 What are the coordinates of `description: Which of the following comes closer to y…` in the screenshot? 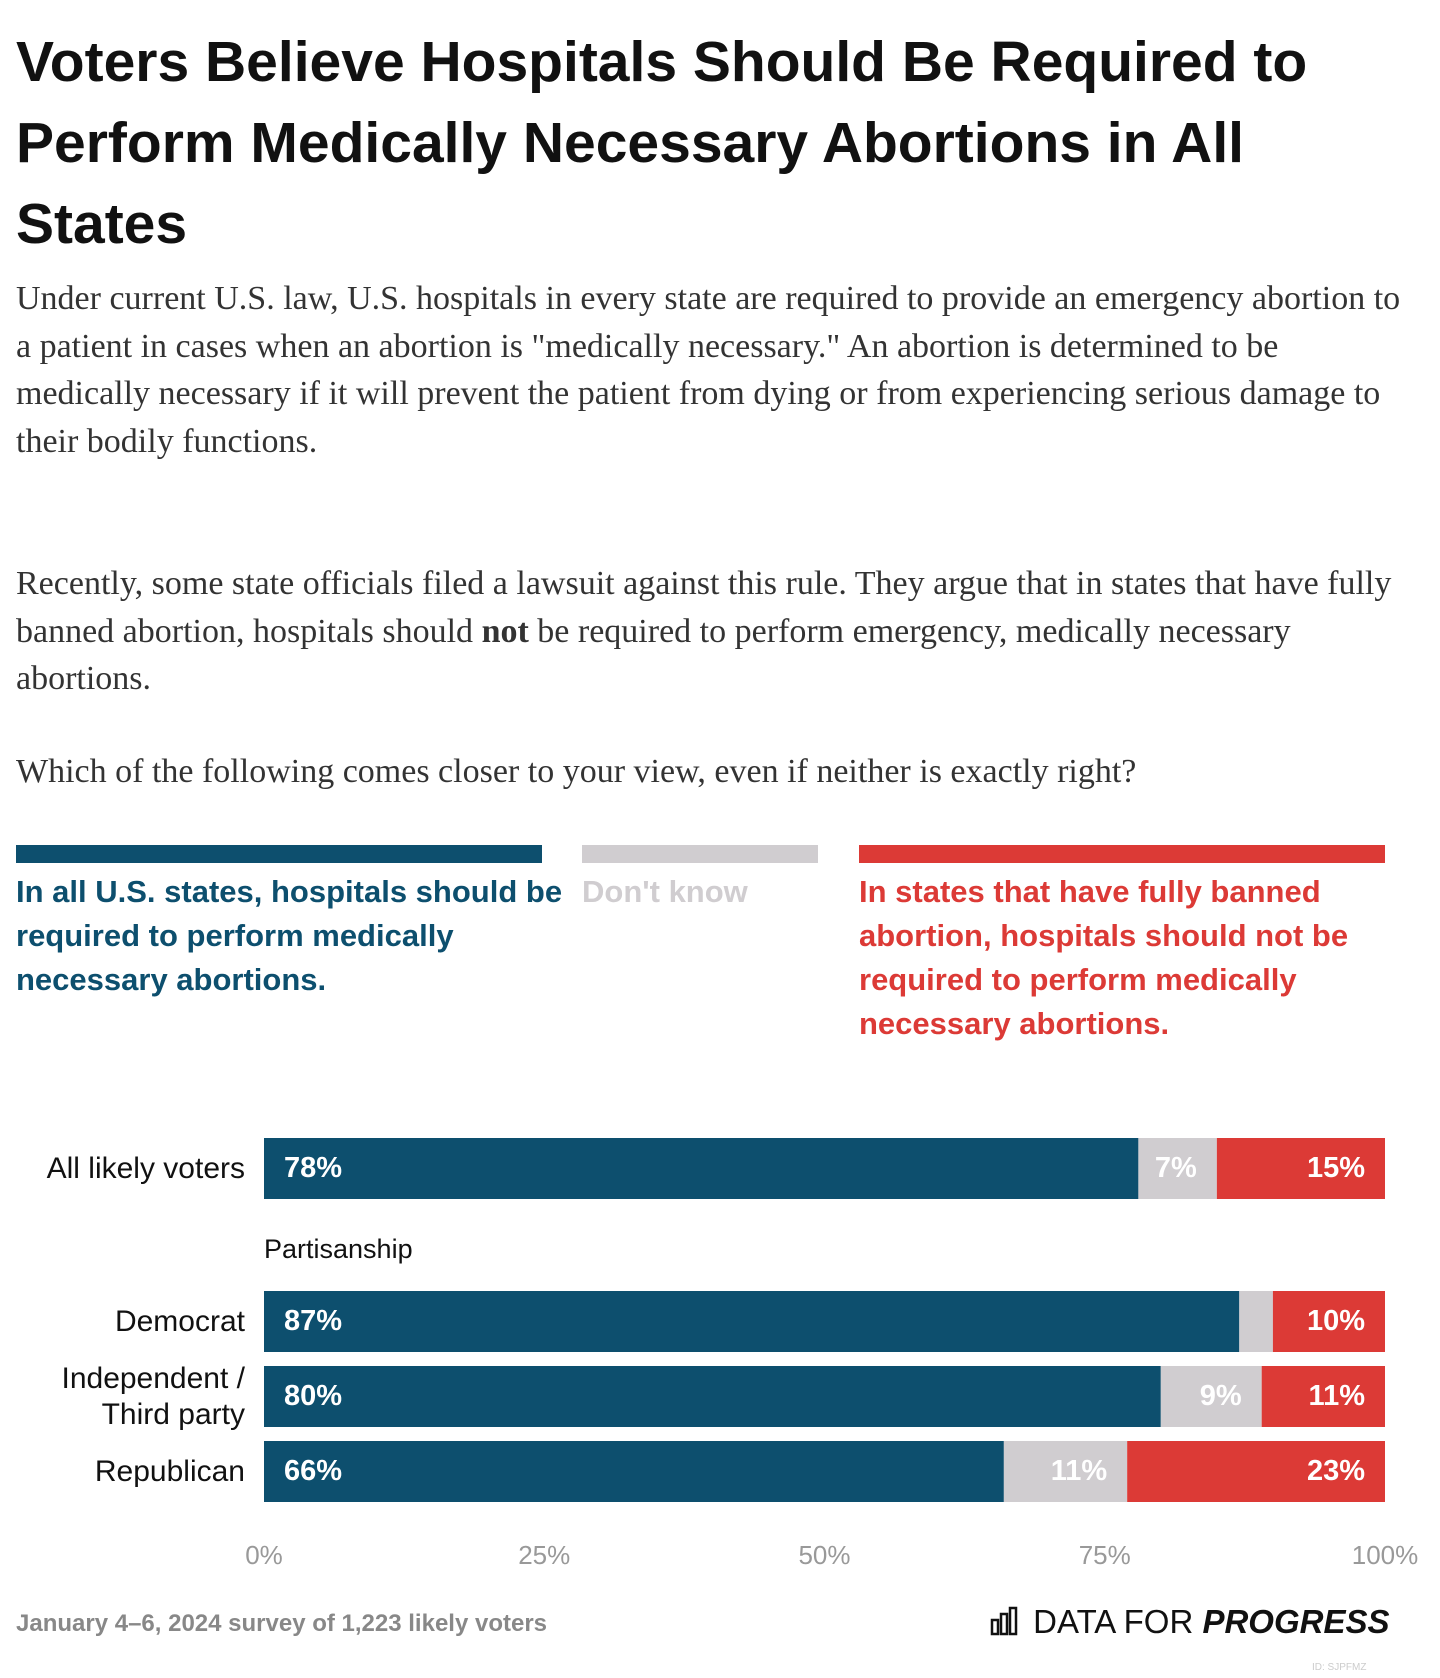 It's located at (576, 771).